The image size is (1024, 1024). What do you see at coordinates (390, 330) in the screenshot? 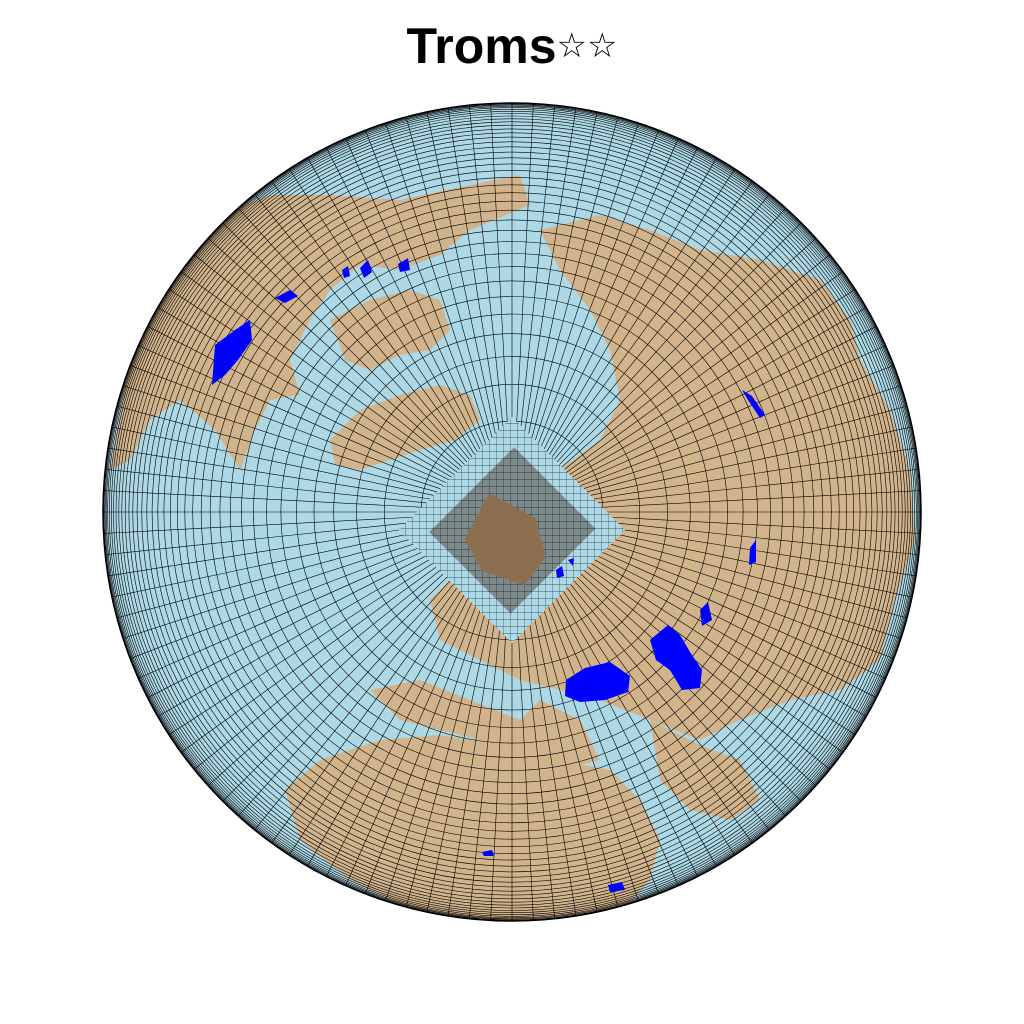
I see `land-arctic-archipelago` at bounding box center [390, 330].